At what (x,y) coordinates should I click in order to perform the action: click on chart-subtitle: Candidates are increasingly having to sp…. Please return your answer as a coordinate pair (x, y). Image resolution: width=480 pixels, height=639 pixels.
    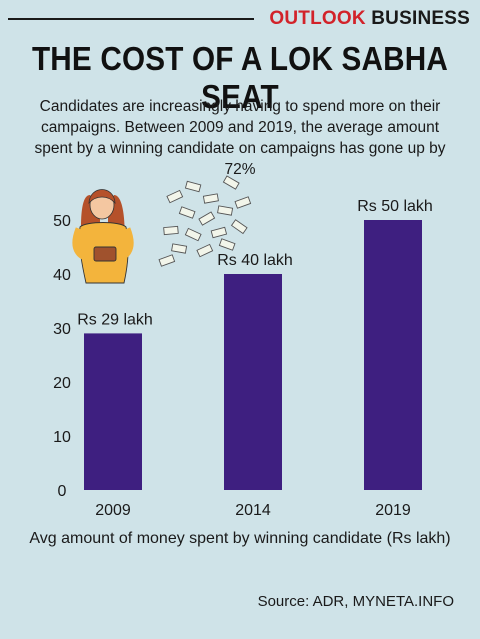
    Looking at the image, I should click on (240, 138).